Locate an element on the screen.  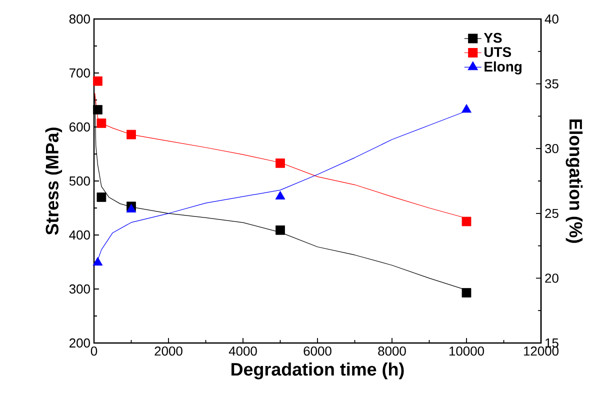
x-tick-label: 8000 is located at coordinates (392, 351).